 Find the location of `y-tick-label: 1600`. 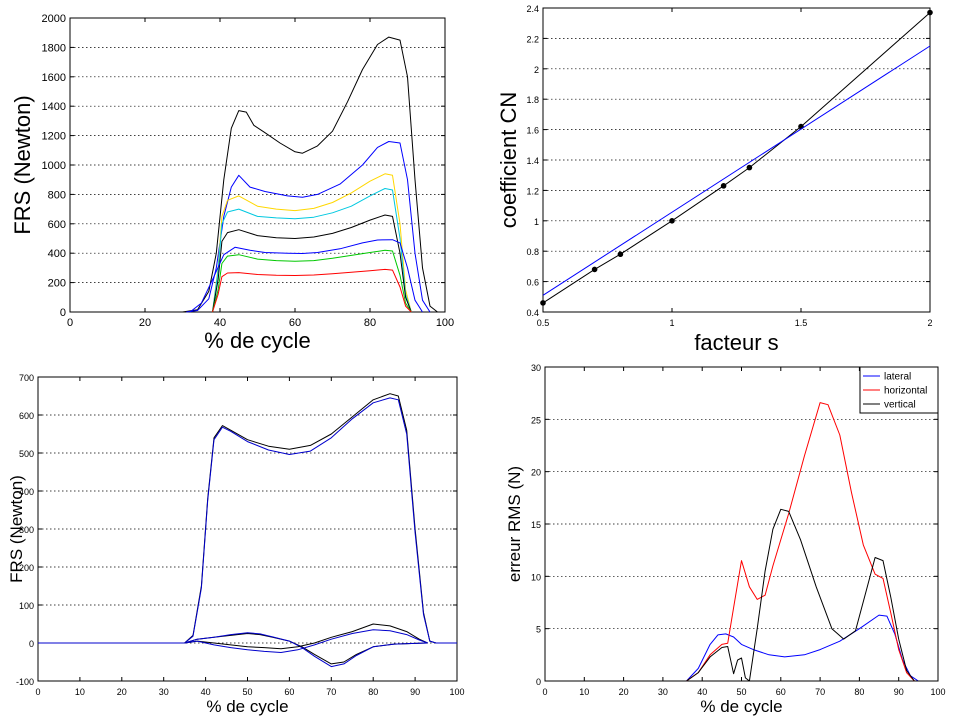

y-tick-label: 1600 is located at coordinates (54, 78).